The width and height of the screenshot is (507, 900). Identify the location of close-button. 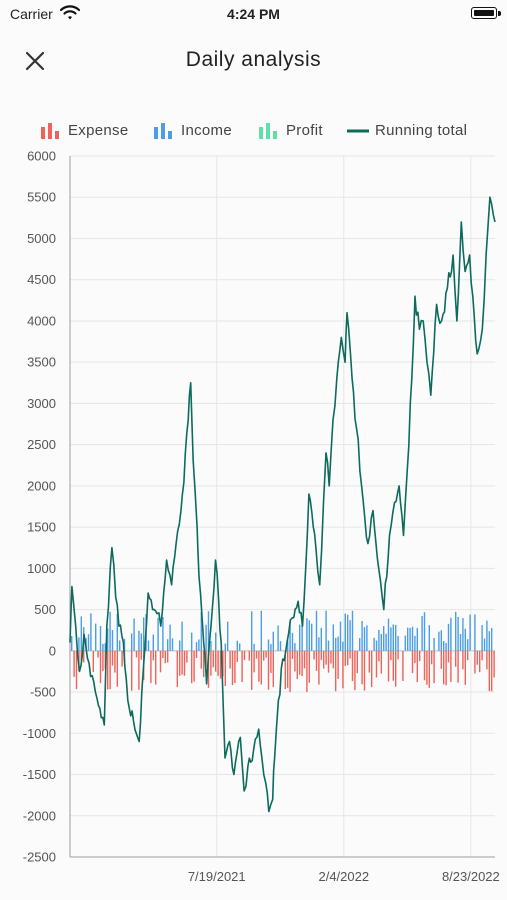
(35, 61).